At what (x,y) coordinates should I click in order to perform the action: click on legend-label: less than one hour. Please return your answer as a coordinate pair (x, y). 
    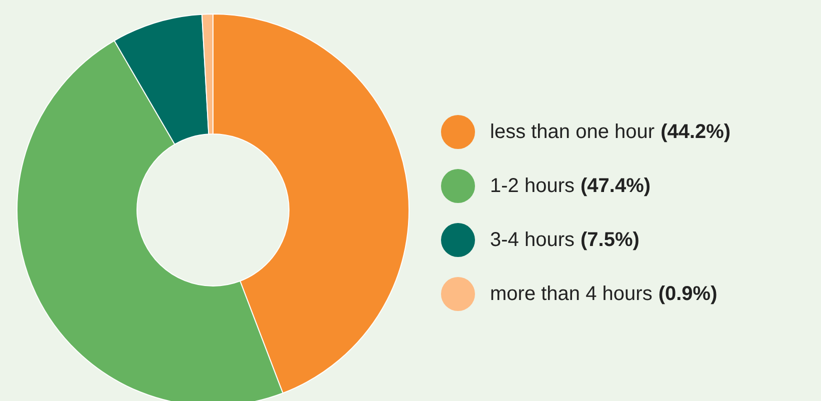
    Looking at the image, I should click on (572, 132).